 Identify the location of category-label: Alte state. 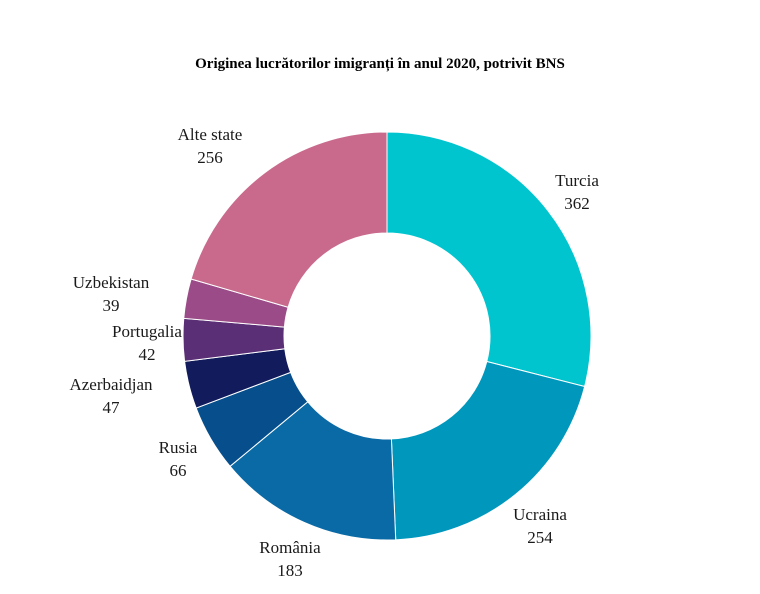
(210, 134).